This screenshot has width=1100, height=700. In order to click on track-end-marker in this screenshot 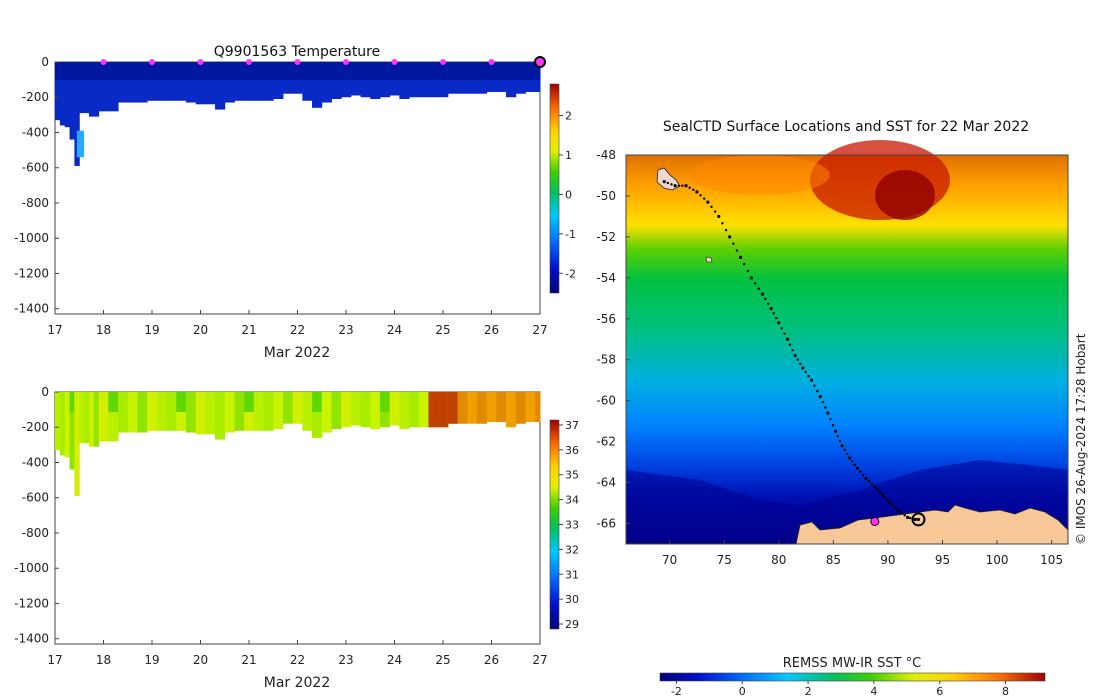, I will do `click(918, 519)`.